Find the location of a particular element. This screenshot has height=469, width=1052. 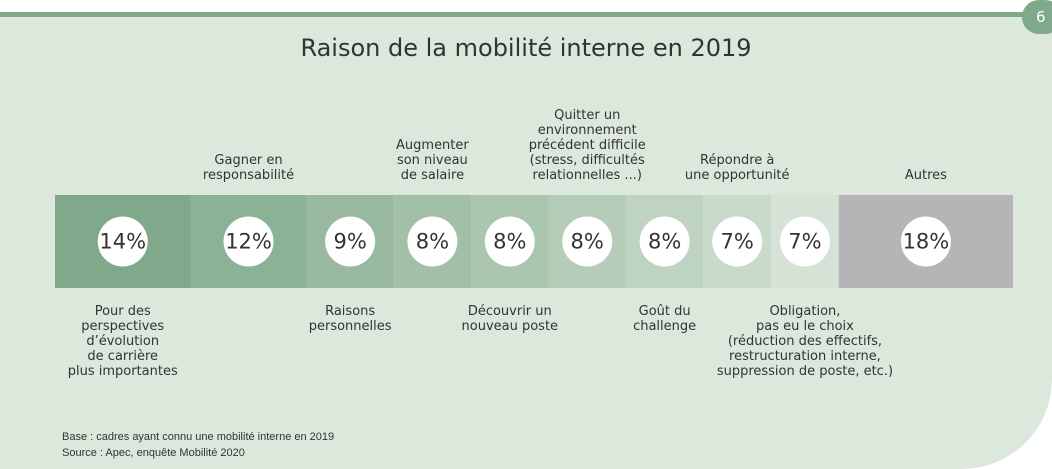

top-rule is located at coordinates (515, 14).